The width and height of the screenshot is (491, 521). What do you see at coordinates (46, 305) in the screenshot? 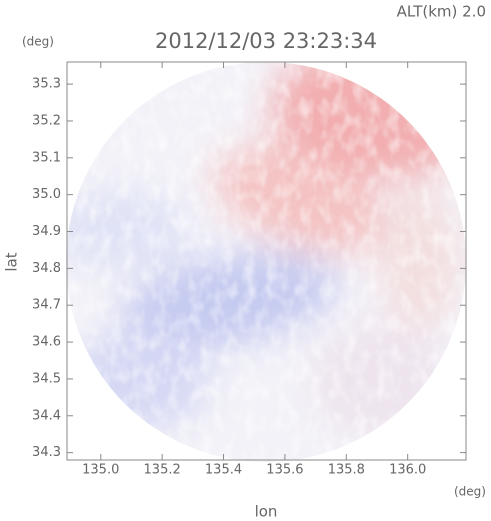
I see `y-tick-label: 34.7` at bounding box center [46, 305].